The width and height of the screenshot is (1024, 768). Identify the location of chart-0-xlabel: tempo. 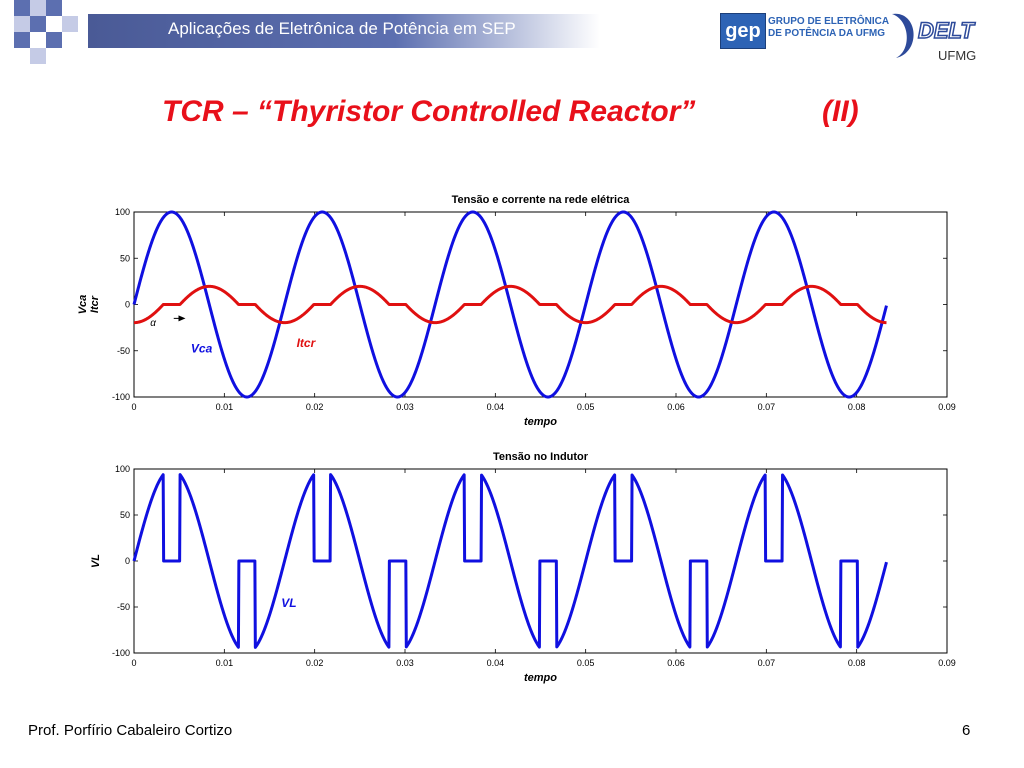
(540, 422).